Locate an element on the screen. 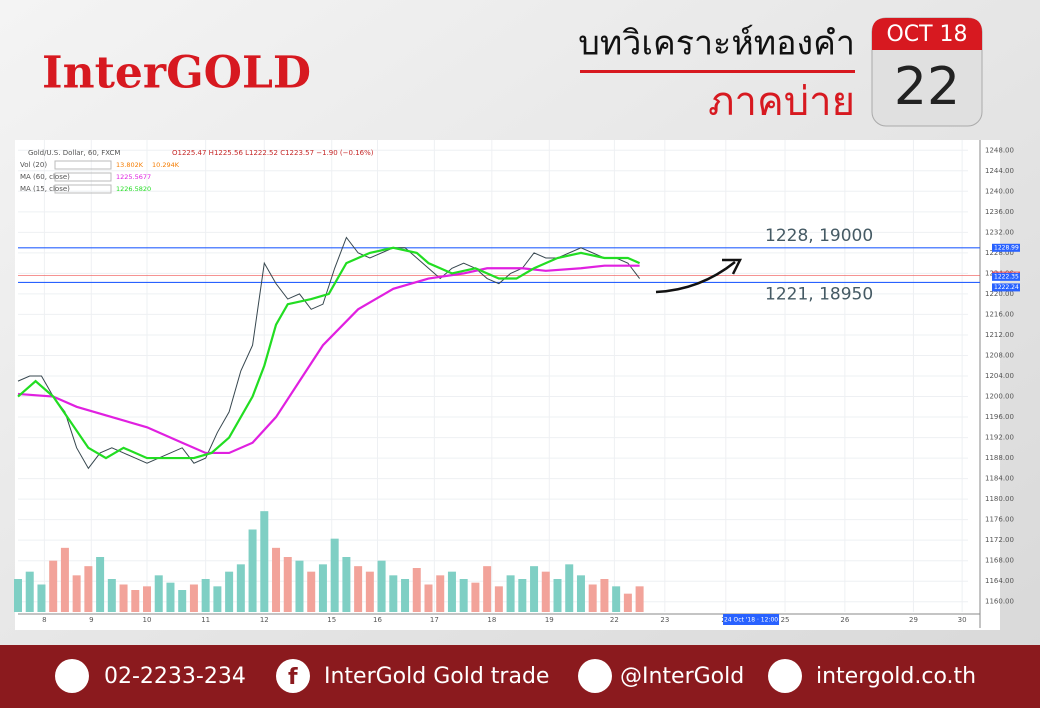  y-tick-label: 1244.00 is located at coordinates (999, 171).